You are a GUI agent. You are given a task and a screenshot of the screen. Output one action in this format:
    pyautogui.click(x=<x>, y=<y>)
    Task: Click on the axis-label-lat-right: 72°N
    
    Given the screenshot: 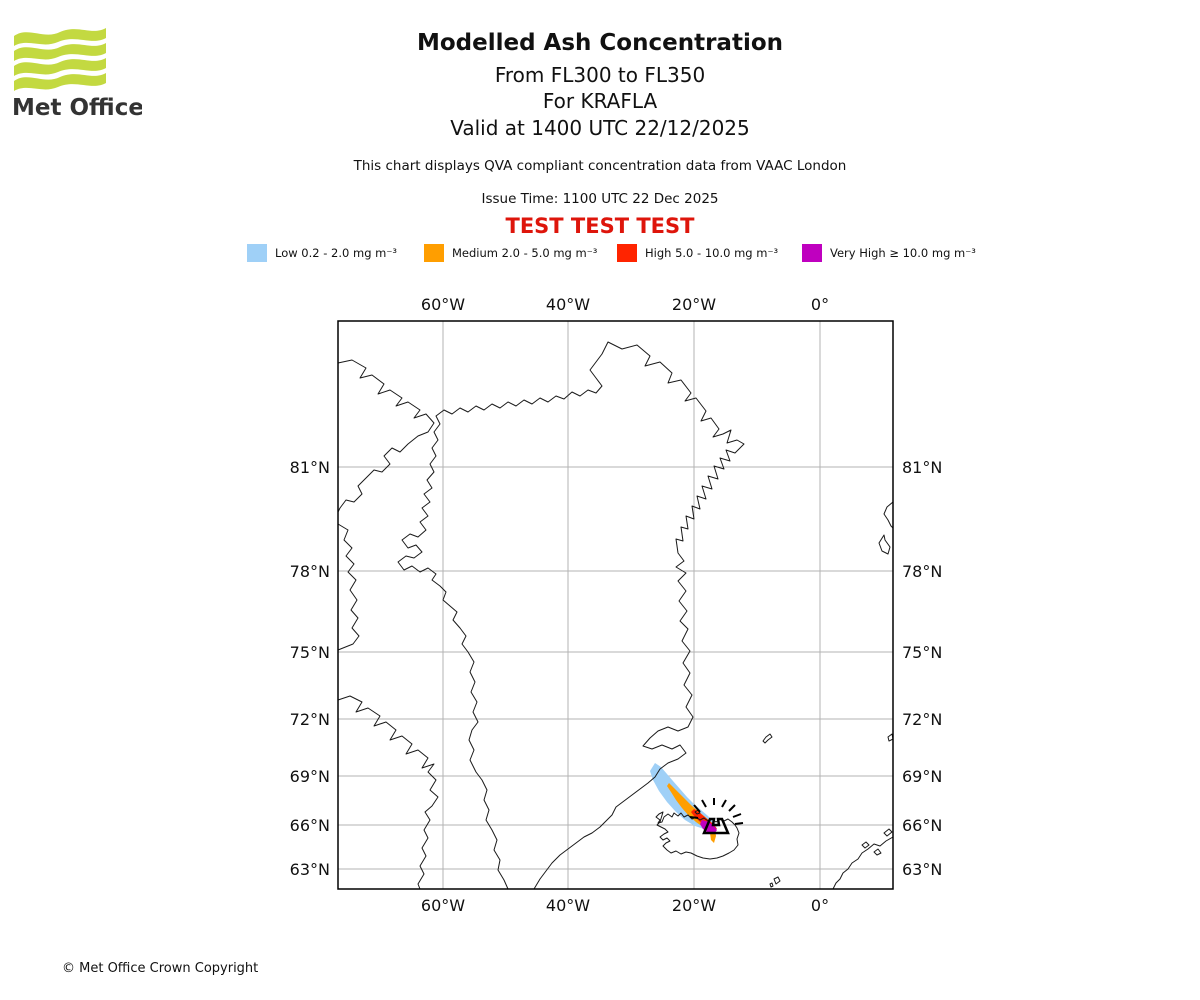 What is the action you would take?
    pyautogui.click(x=922, y=719)
    